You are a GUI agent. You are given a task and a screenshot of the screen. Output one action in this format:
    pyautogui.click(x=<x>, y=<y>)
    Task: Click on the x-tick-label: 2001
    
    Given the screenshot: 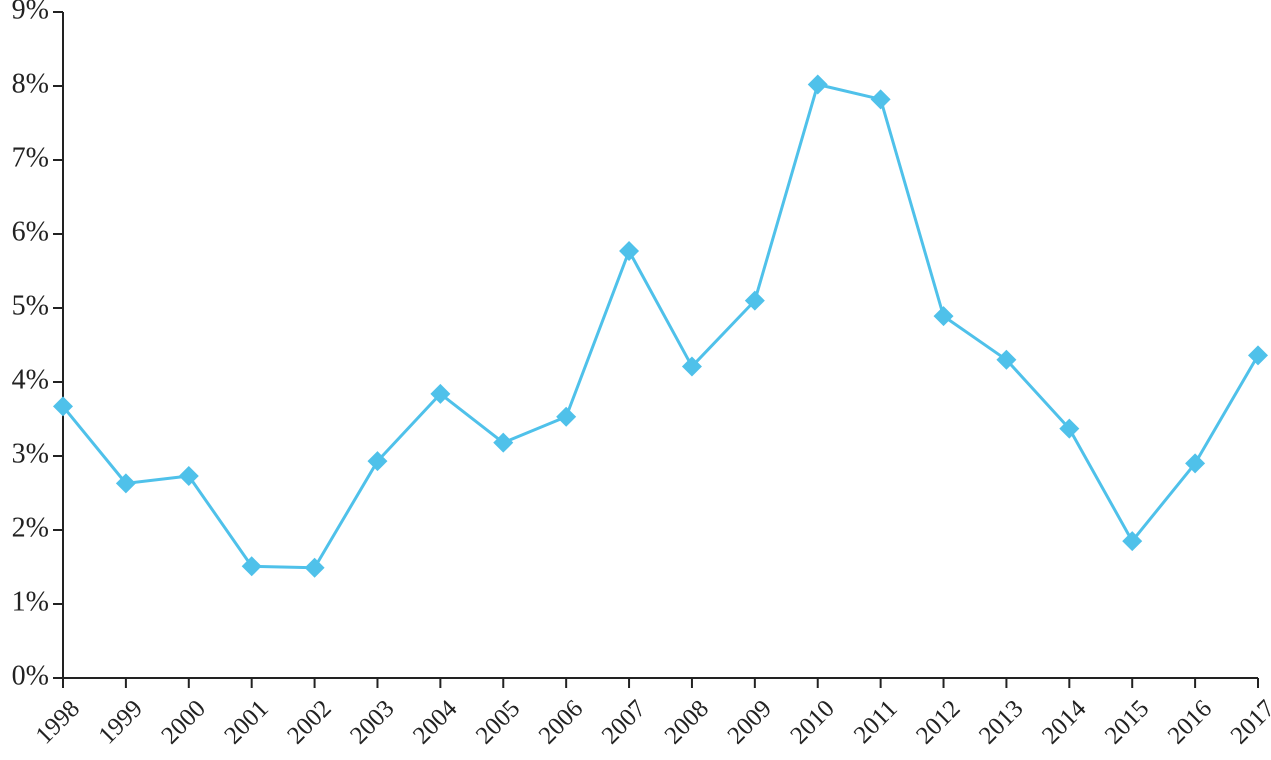 What is the action you would take?
    pyautogui.click(x=246, y=722)
    